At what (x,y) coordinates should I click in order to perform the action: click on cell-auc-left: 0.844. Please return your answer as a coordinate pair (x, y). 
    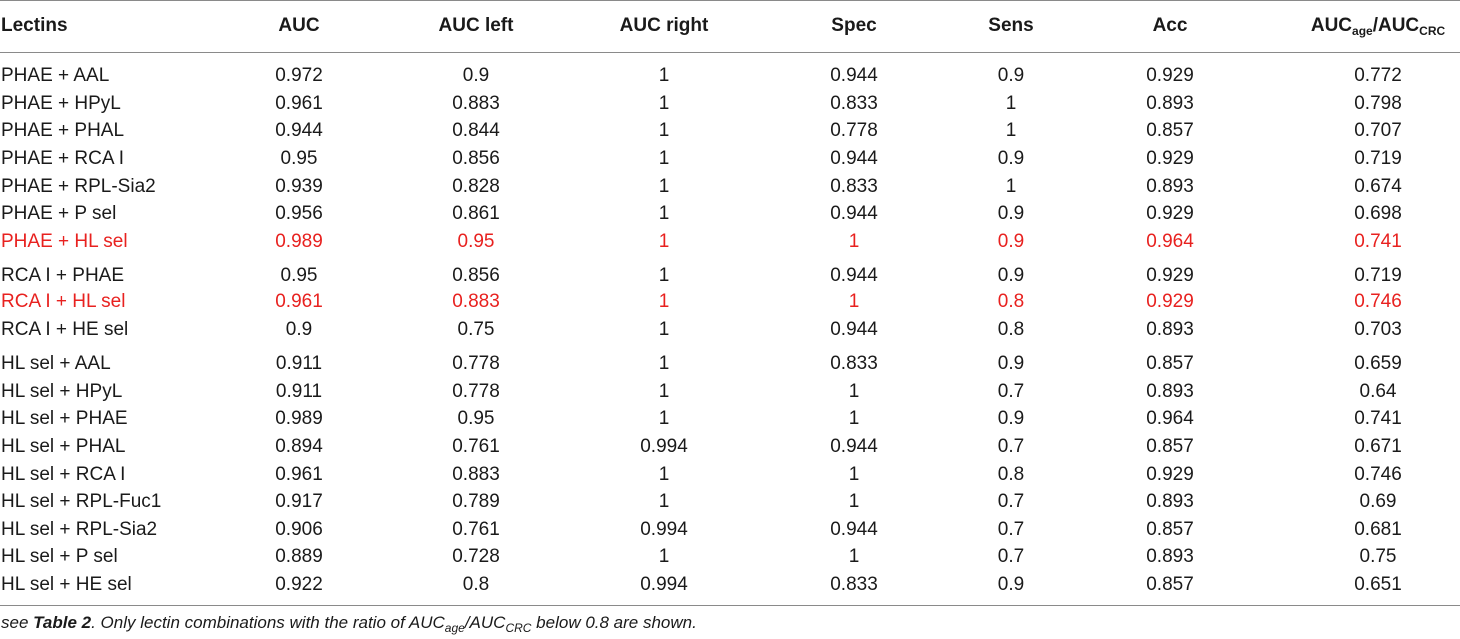
    Looking at the image, I should click on (476, 130).